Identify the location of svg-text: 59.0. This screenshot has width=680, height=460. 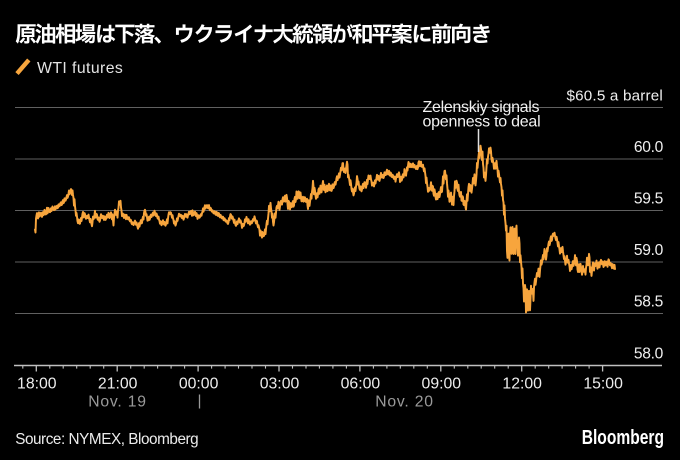
(649, 250).